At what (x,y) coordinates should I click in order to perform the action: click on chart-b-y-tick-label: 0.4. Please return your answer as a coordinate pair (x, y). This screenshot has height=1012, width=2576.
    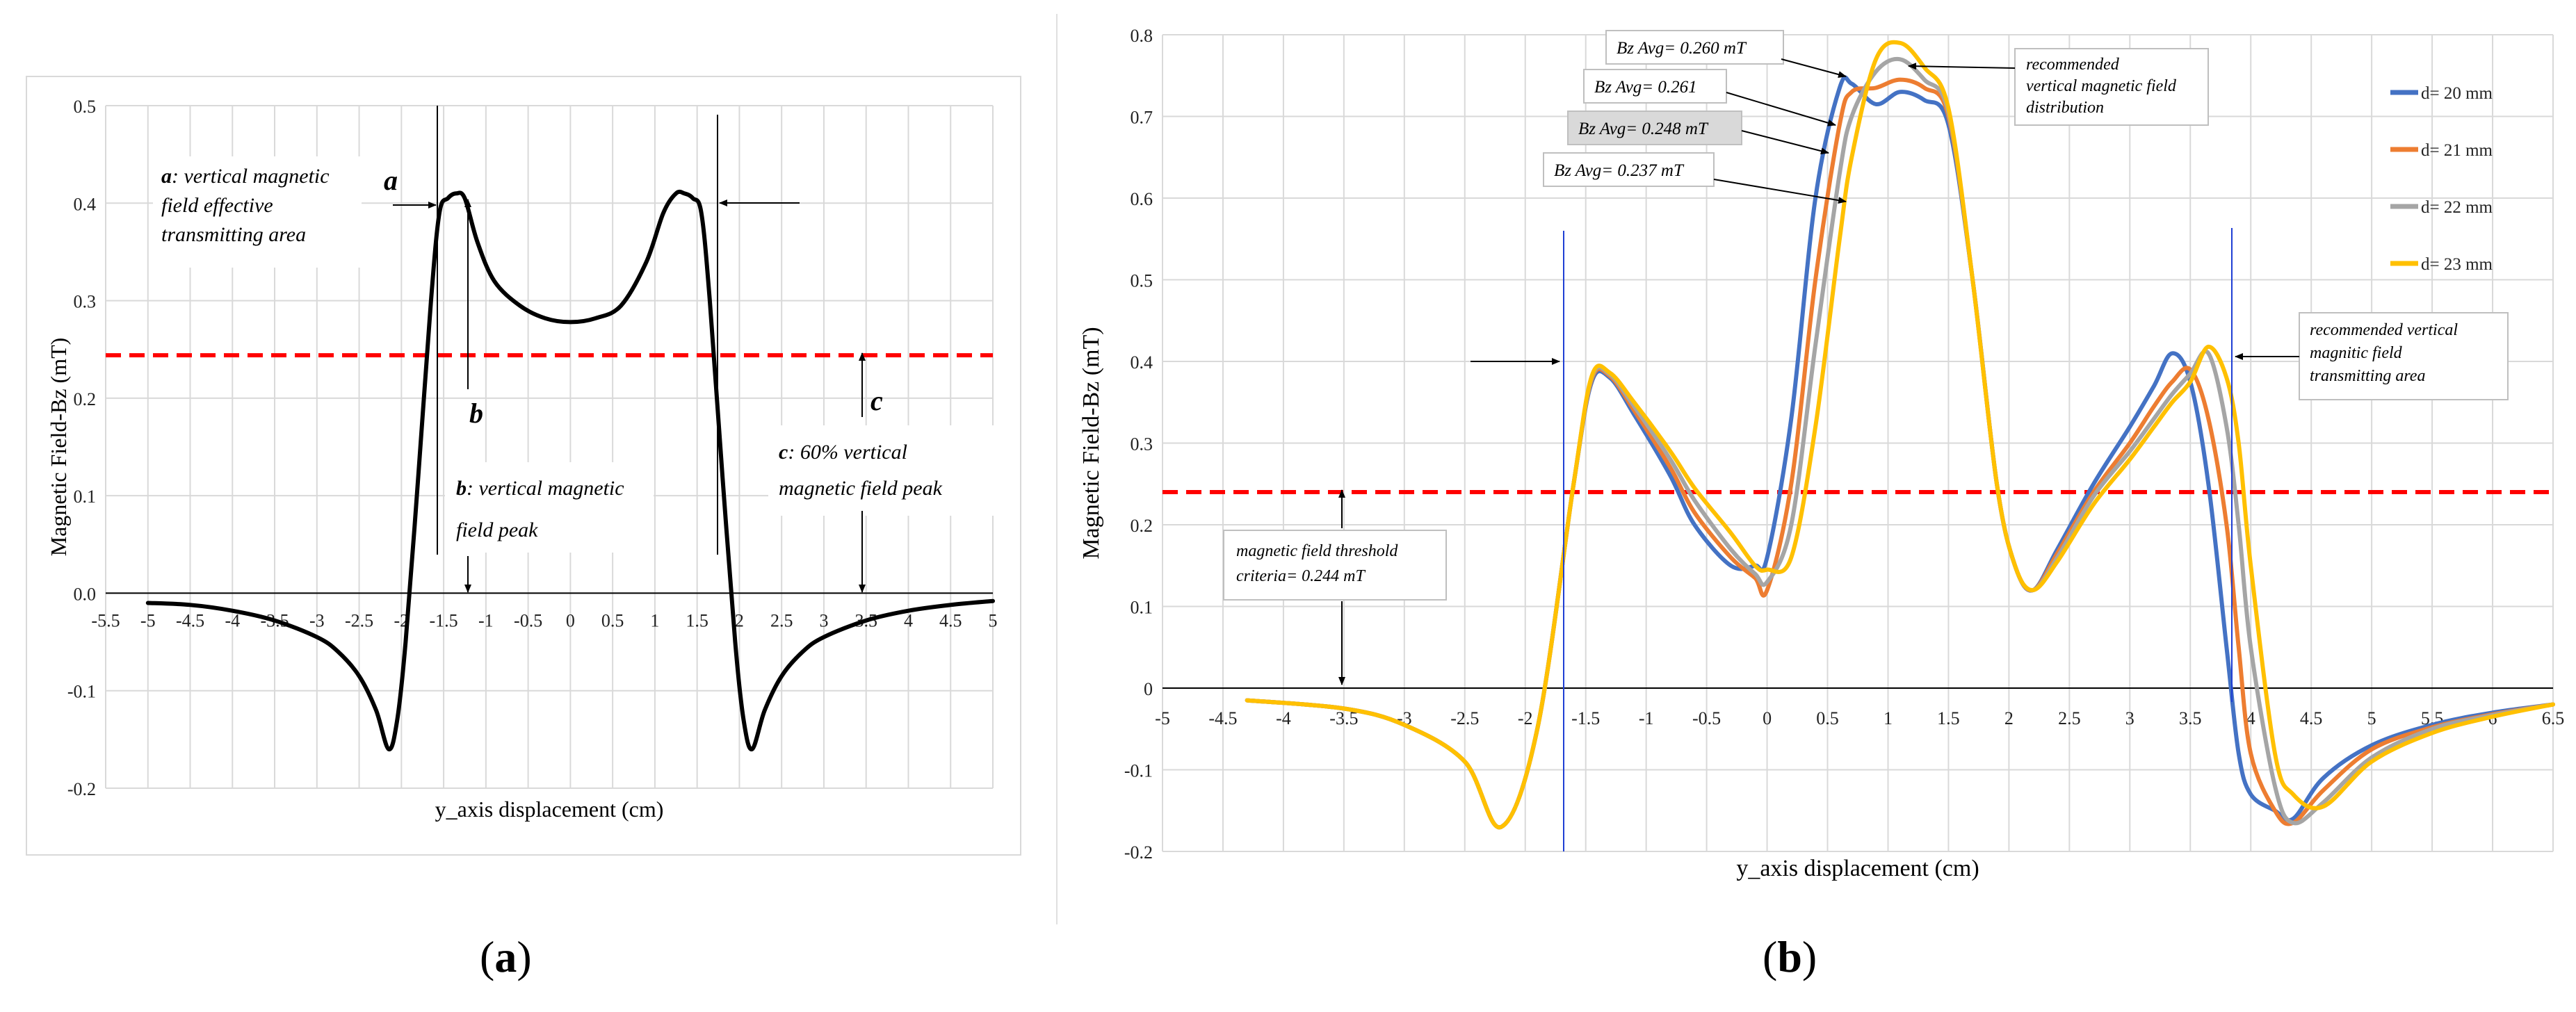
    Looking at the image, I should click on (1142, 362).